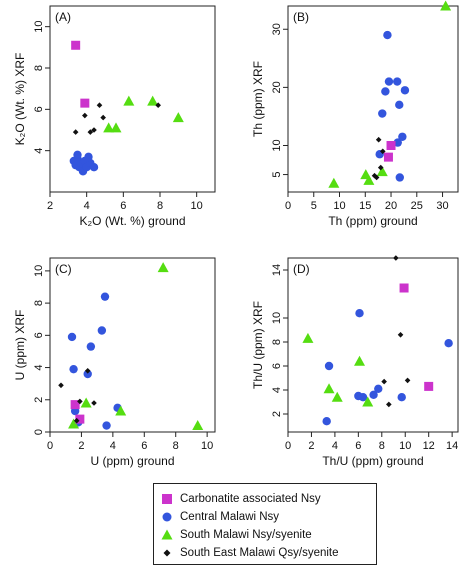 This screenshot has height=569, width=474. Describe the element at coordinates (372, 461) in the screenshot. I see `x-axis-label: Th/U (ppm) ground` at that location.